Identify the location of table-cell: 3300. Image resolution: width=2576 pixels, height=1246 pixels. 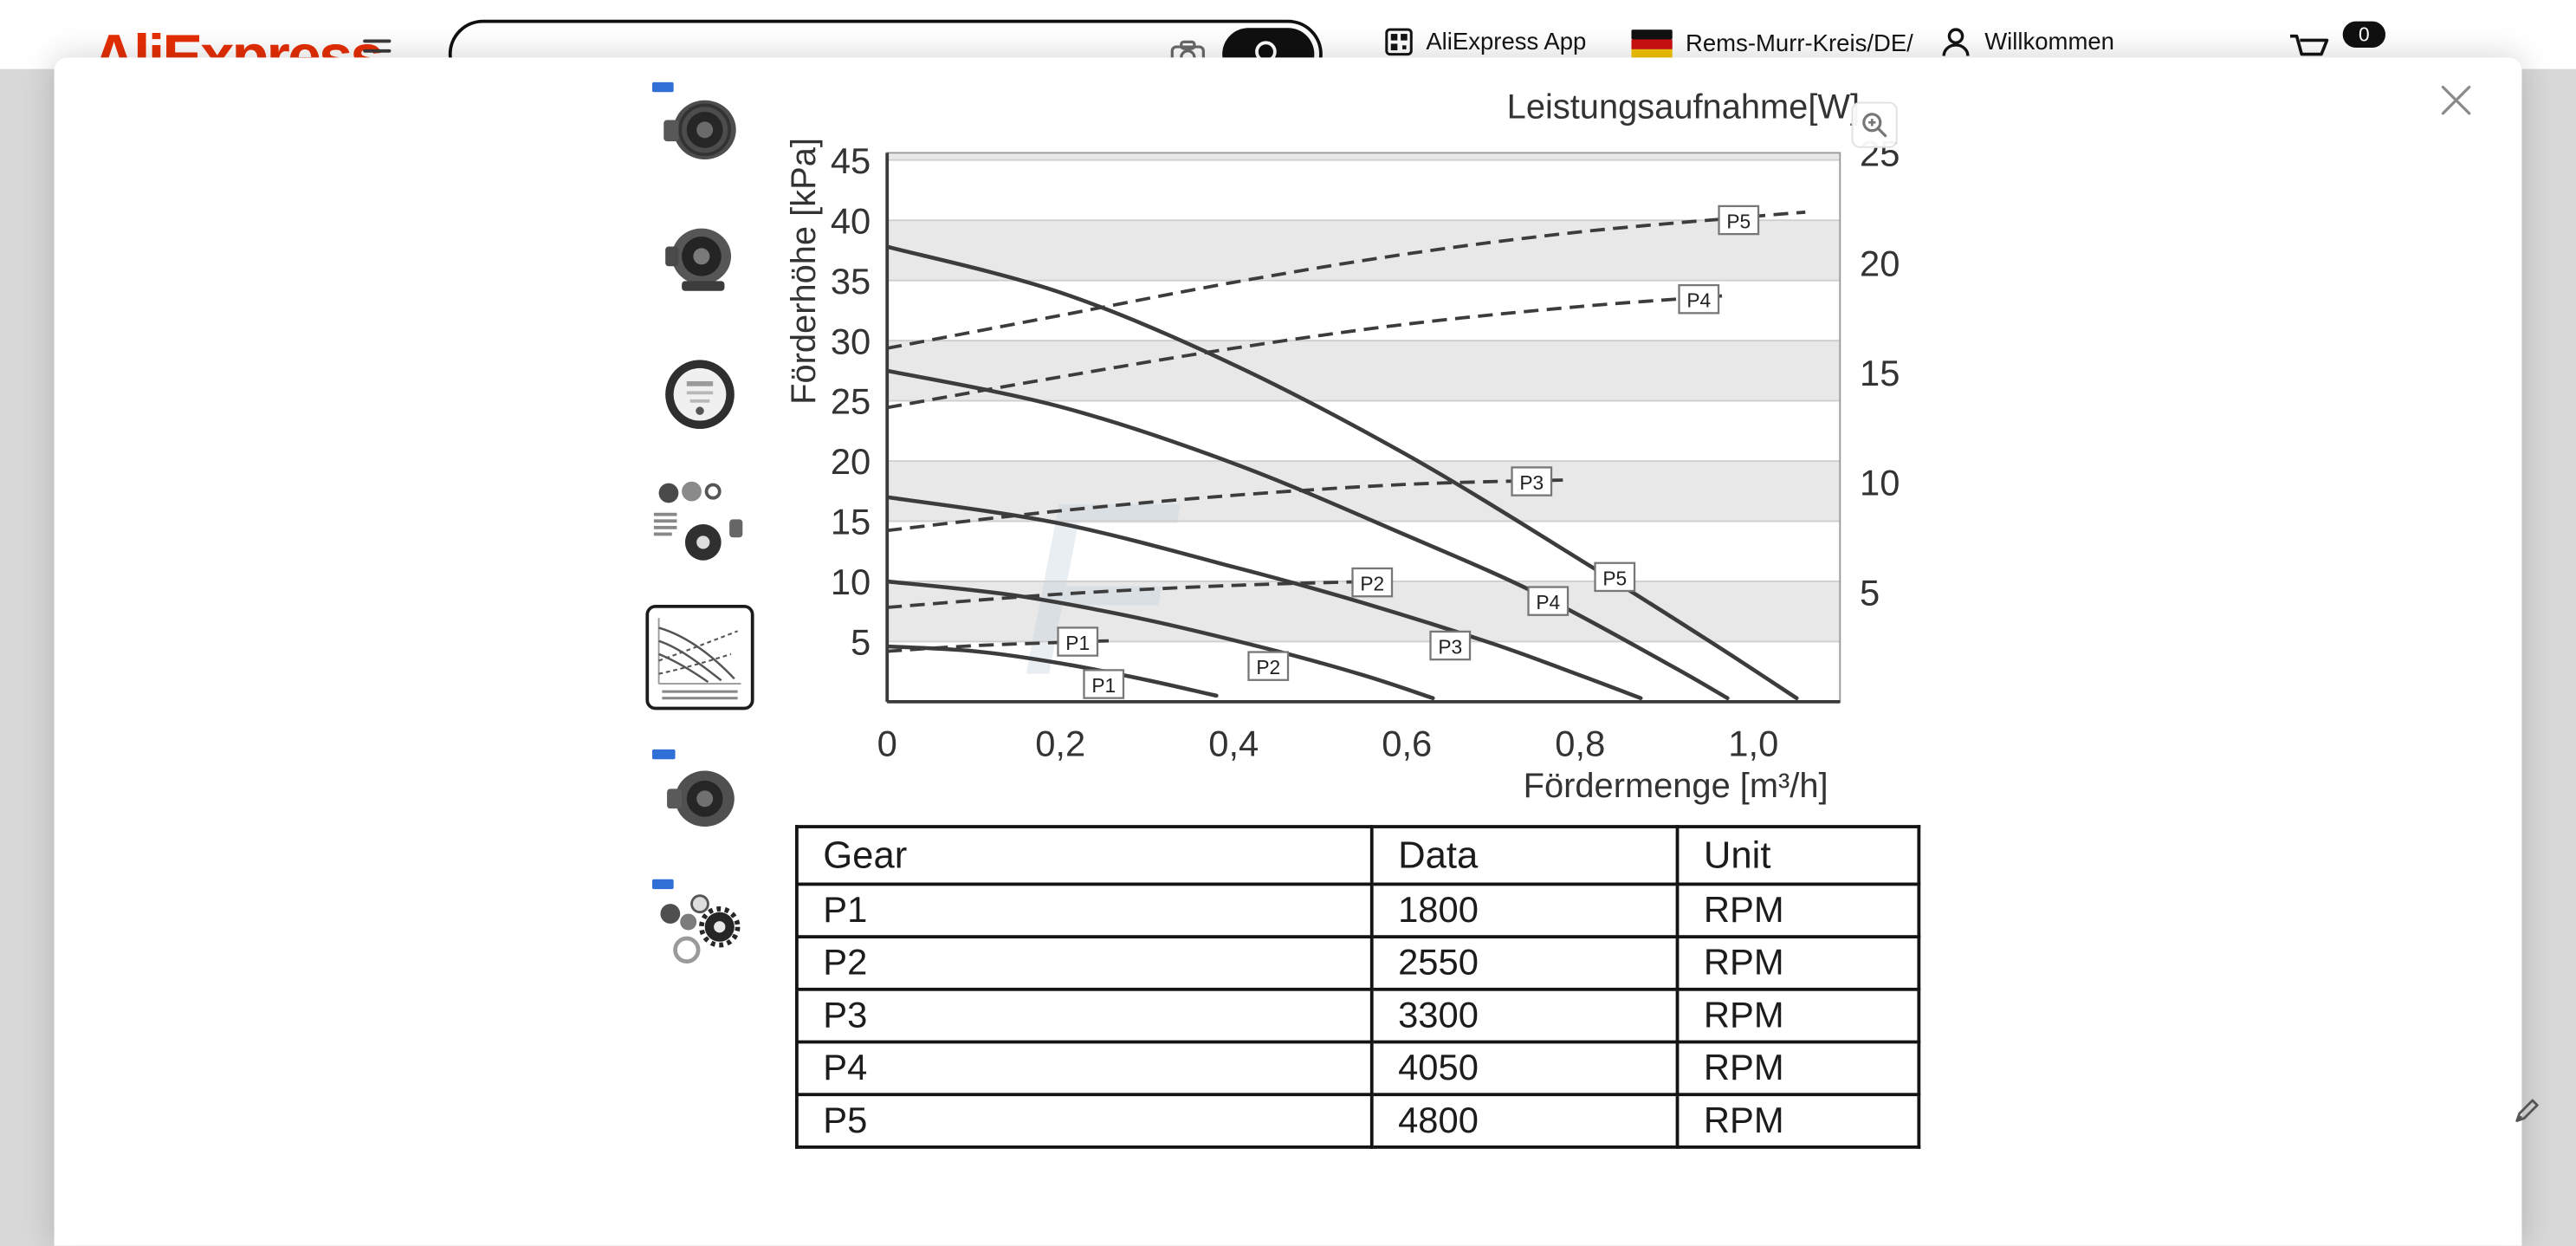
(1524, 1015).